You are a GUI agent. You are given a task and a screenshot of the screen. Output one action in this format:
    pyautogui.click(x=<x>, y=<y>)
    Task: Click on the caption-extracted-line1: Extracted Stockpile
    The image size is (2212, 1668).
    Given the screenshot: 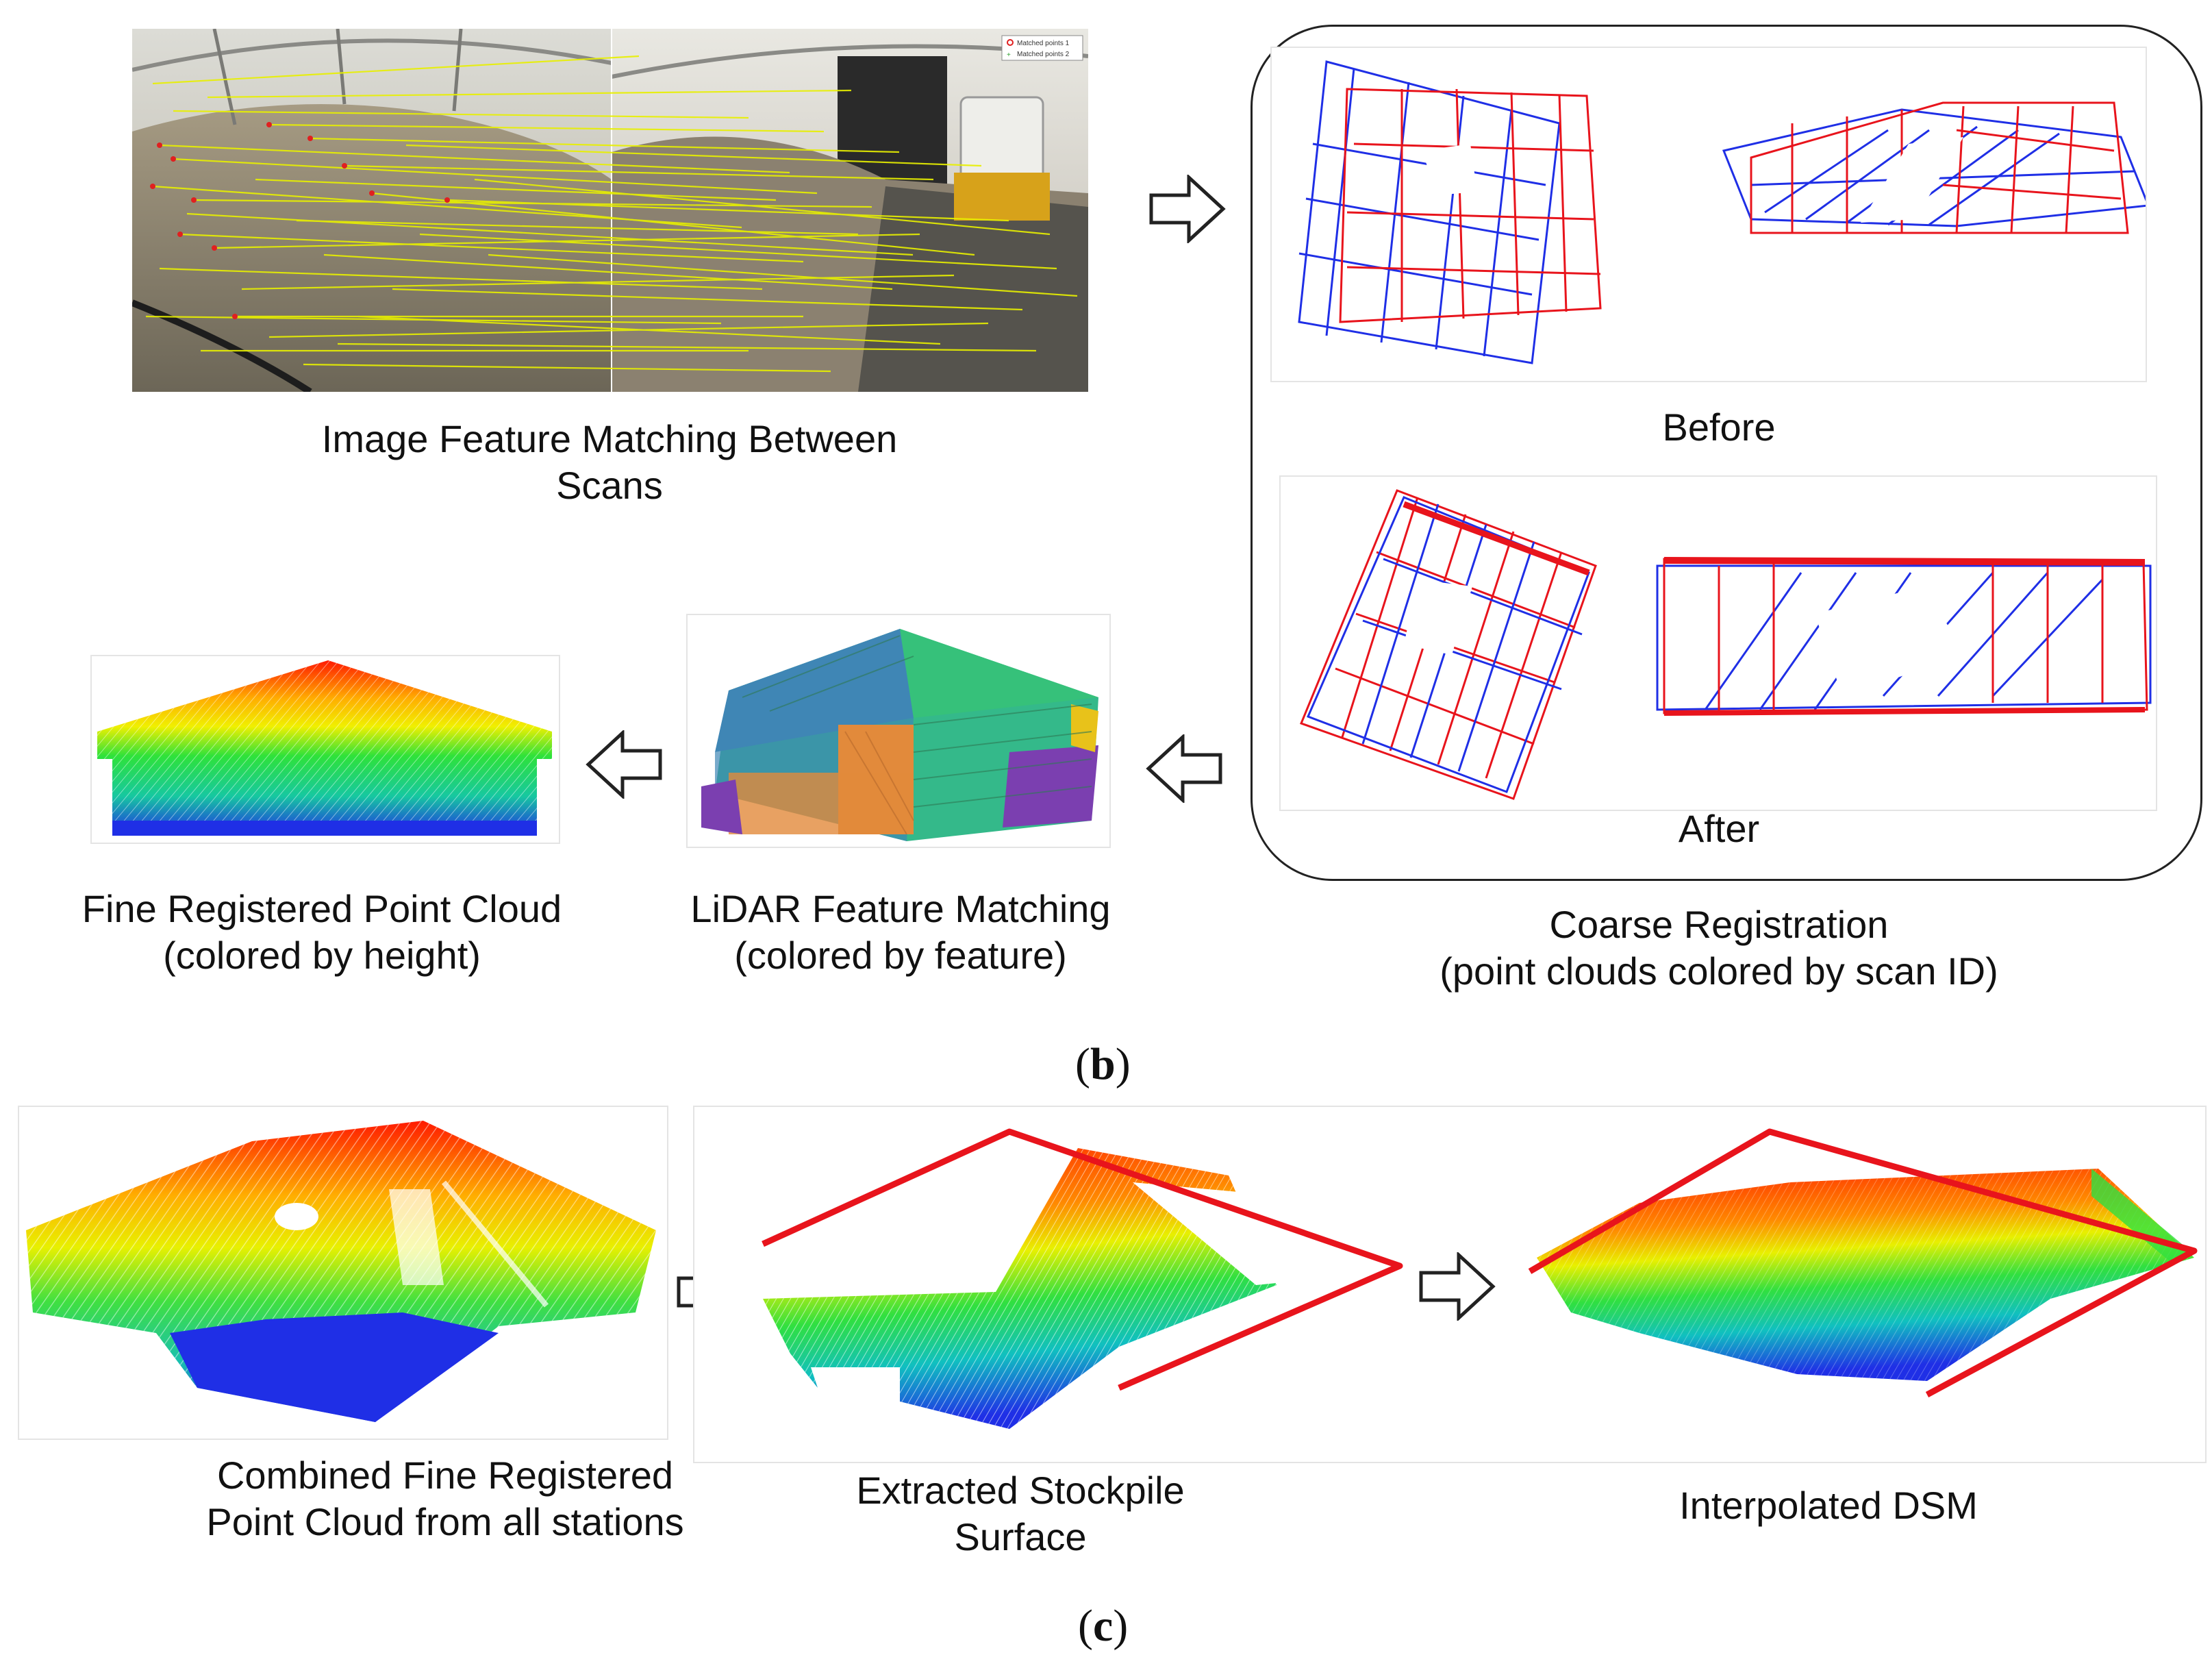 What is the action you would take?
    pyautogui.click(x=1020, y=1490)
    